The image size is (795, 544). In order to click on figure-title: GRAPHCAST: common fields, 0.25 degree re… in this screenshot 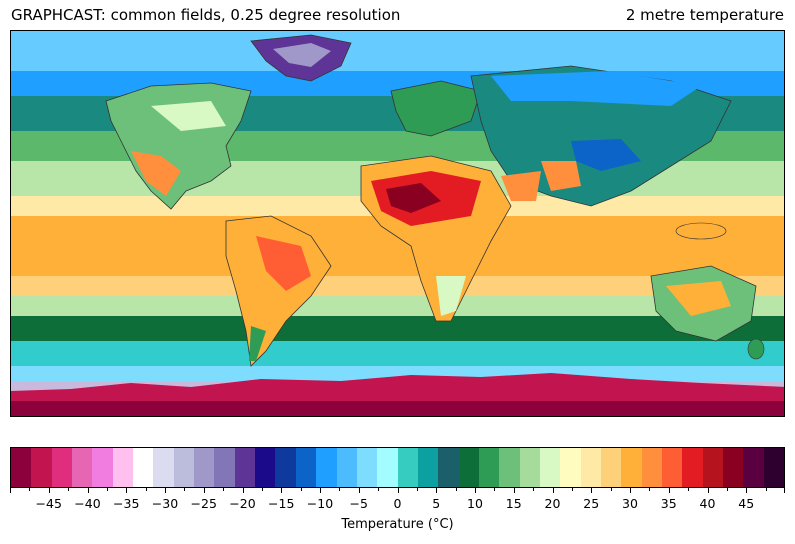, I will do `click(206, 15)`.